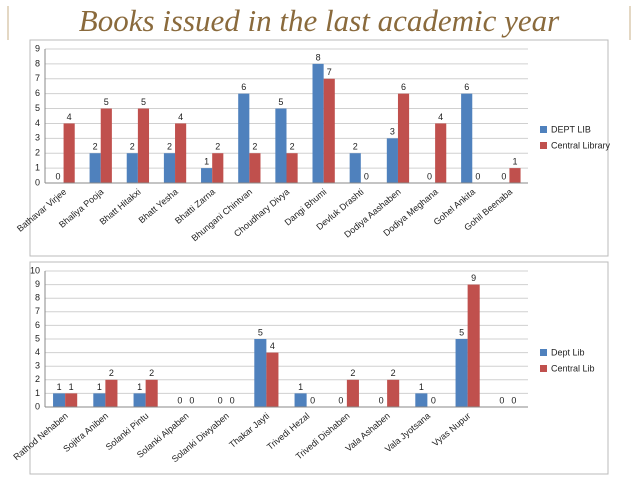  Describe the element at coordinates (329, 72) in the screenshot. I see `data-label: 7` at that location.